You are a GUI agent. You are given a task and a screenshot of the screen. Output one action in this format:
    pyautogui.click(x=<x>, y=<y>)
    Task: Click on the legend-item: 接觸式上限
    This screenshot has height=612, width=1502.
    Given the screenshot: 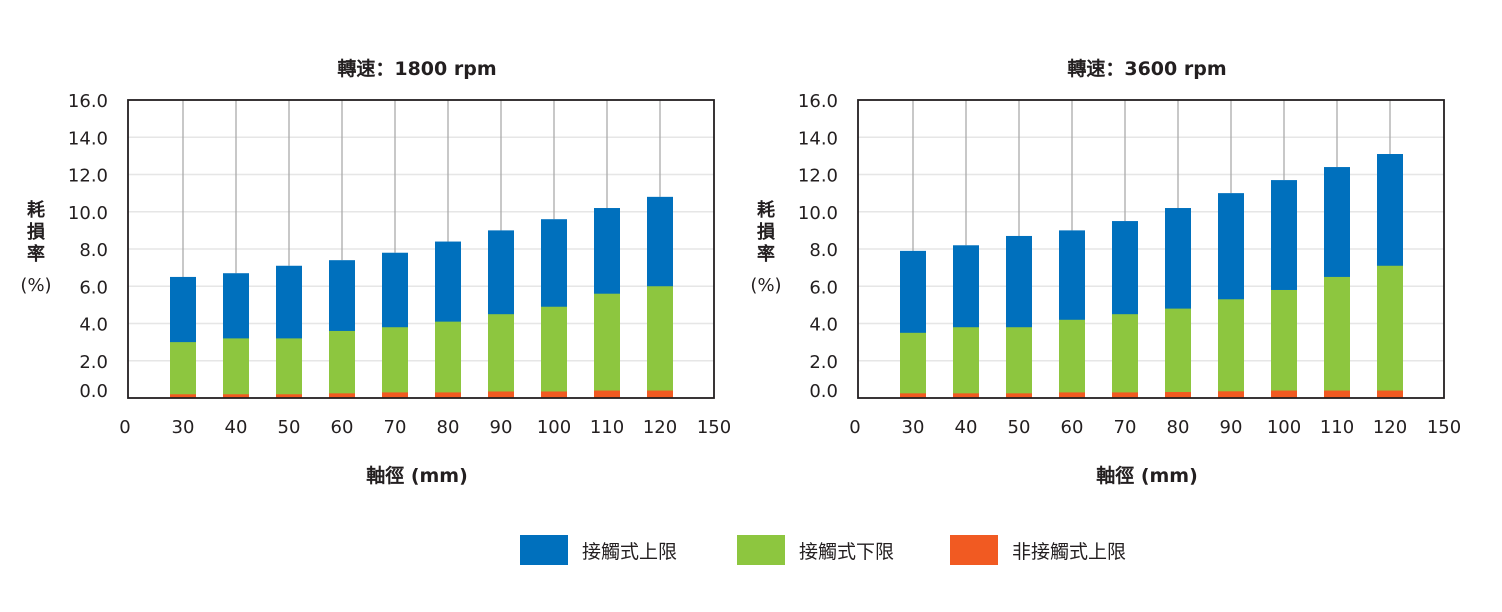 What is the action you would take?
    pyautogui.click(x=598, y=550)
    